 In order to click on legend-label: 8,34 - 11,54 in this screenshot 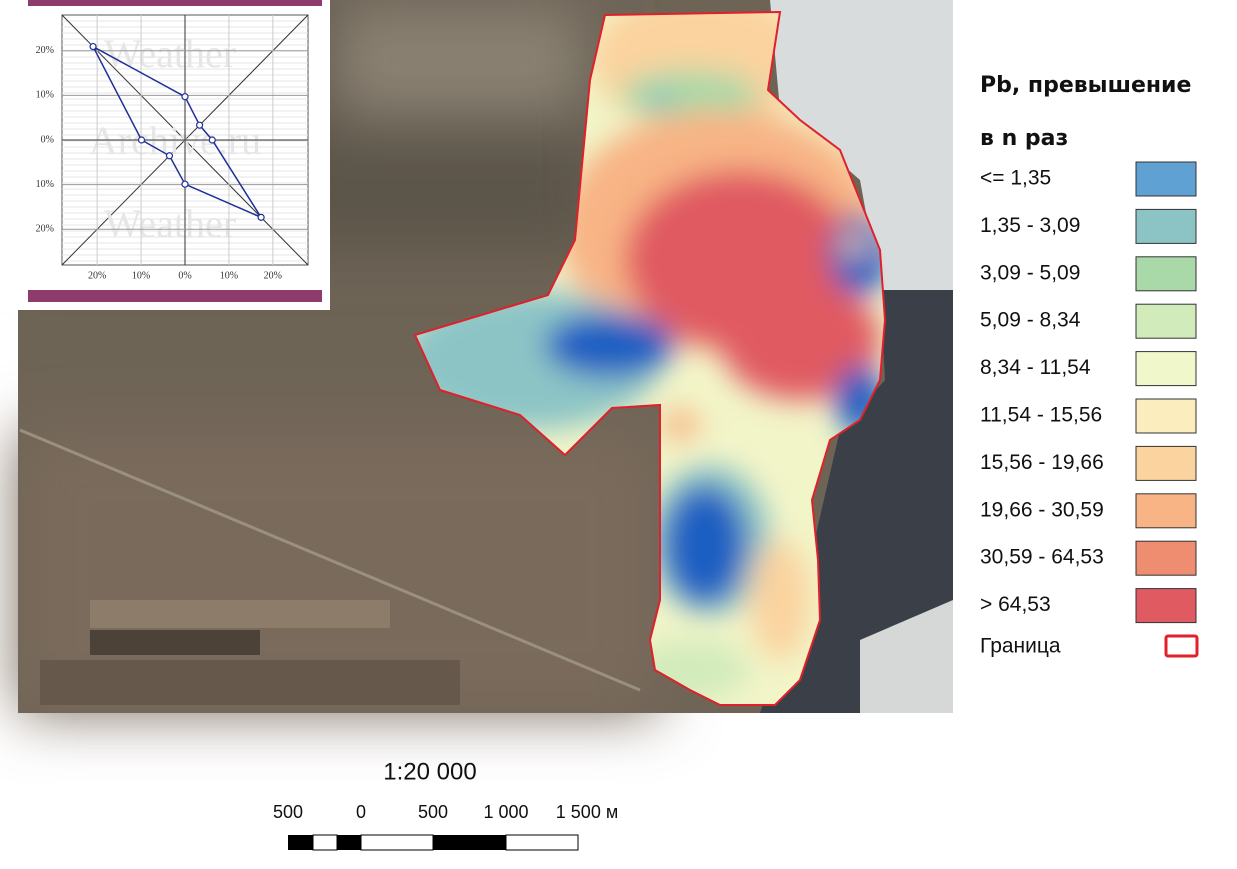, I will do `click(1035, 367)`.